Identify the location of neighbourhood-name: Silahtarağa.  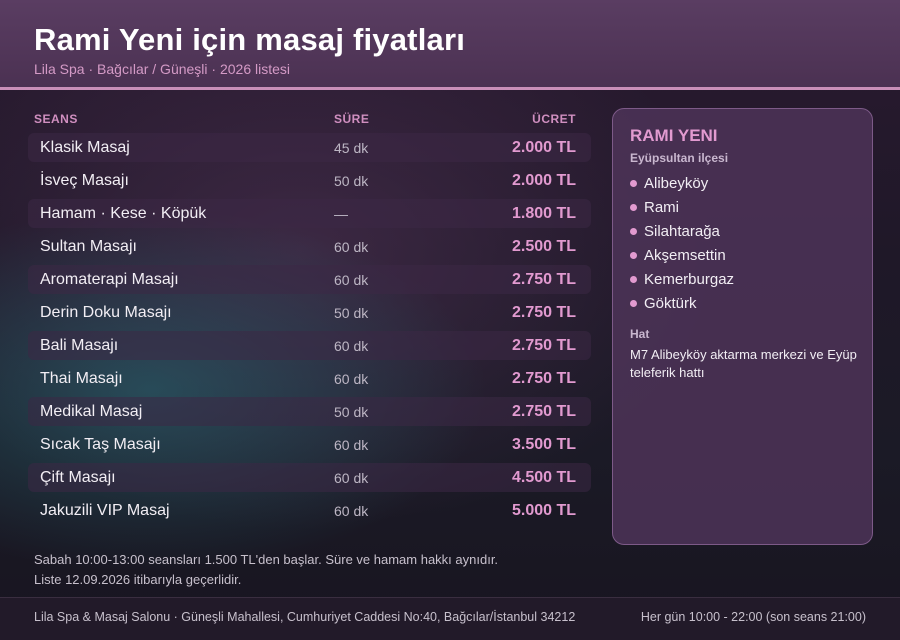
(682, 231).